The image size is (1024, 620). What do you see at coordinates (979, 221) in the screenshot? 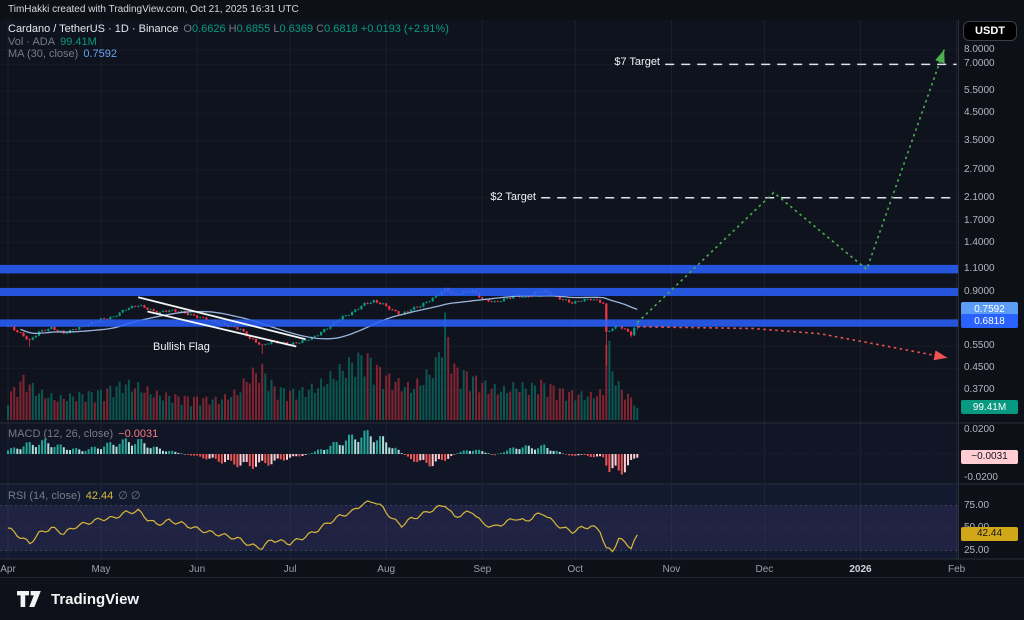
I see `price-axis-label: 1.7000` at bounding box center [979, 221].